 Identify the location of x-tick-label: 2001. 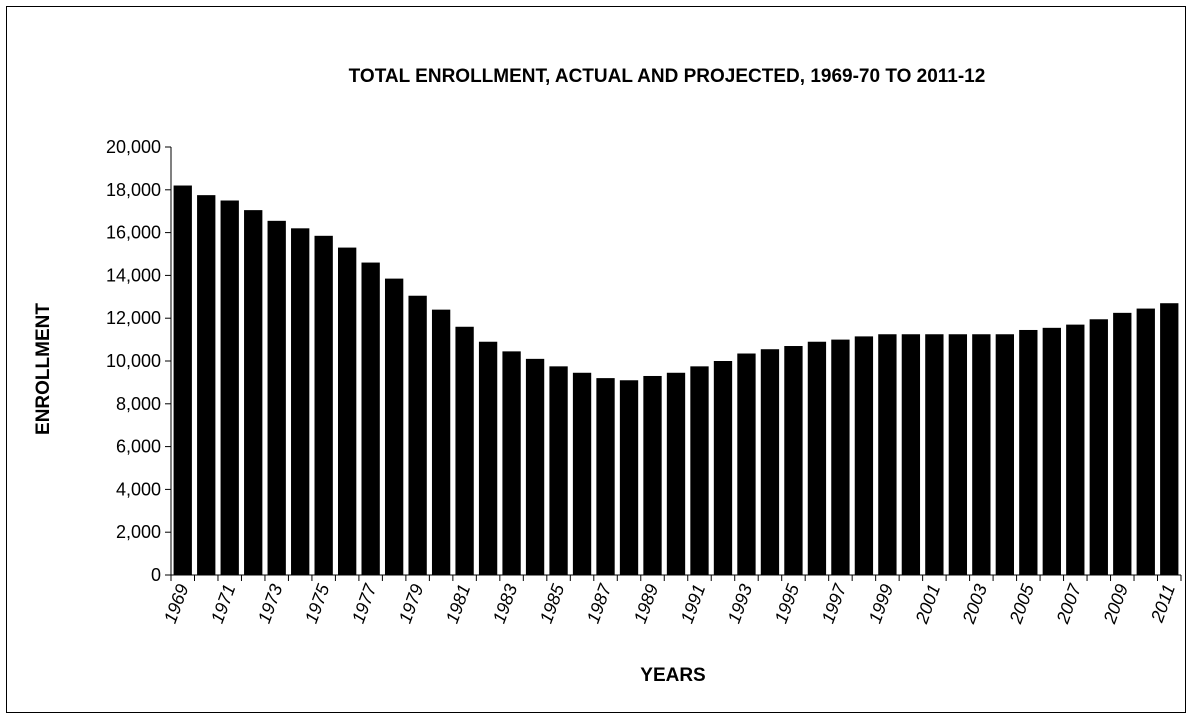
(927, 604).